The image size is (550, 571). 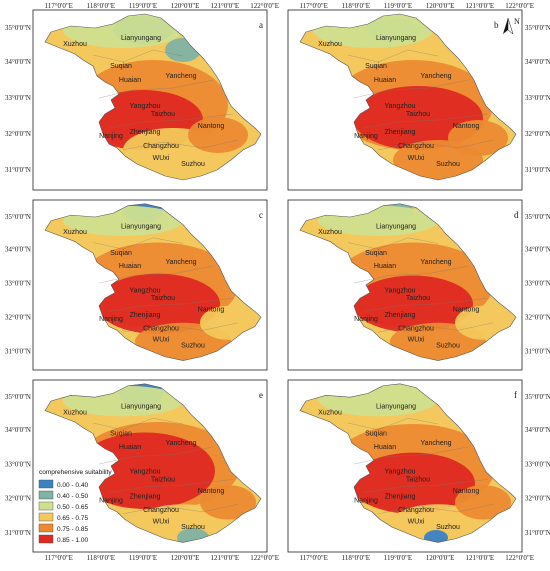 I want to click on legend-item-label: 0.50 - 0.65, so click(x=72, y=507).